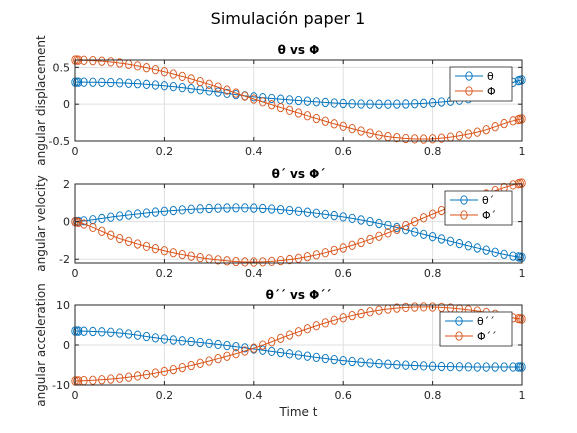 This screenshot has width=577, height=433. I want to click on y-axis-label: angular acceleration, so click(41, 345).